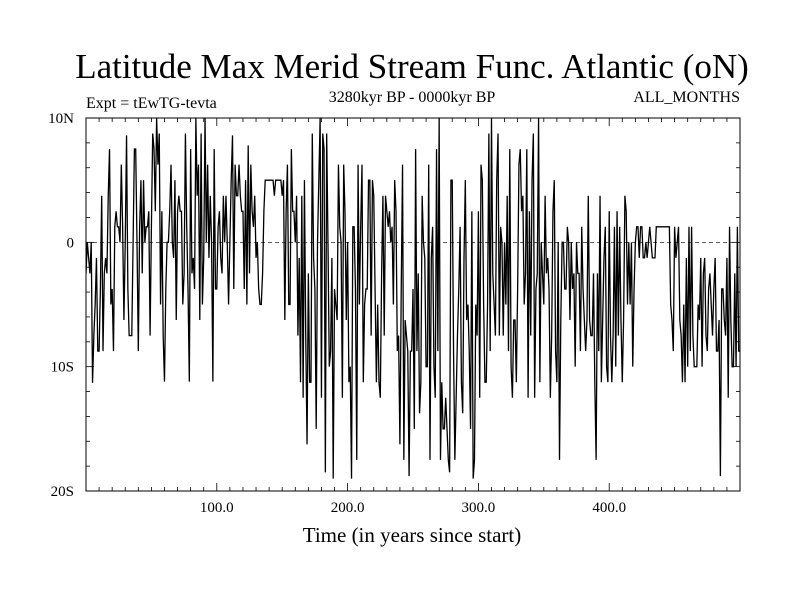  Describe the element at coordinates (62, 492) in the screenshot. I see `y-tick-label: 20S` at that location.